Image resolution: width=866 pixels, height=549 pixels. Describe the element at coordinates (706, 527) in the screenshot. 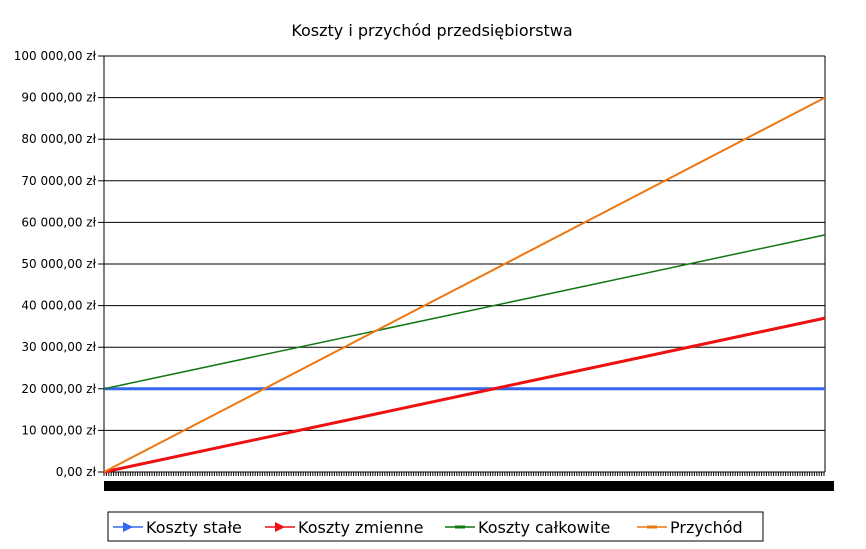

I see `legend-label: Przychód` at that location.